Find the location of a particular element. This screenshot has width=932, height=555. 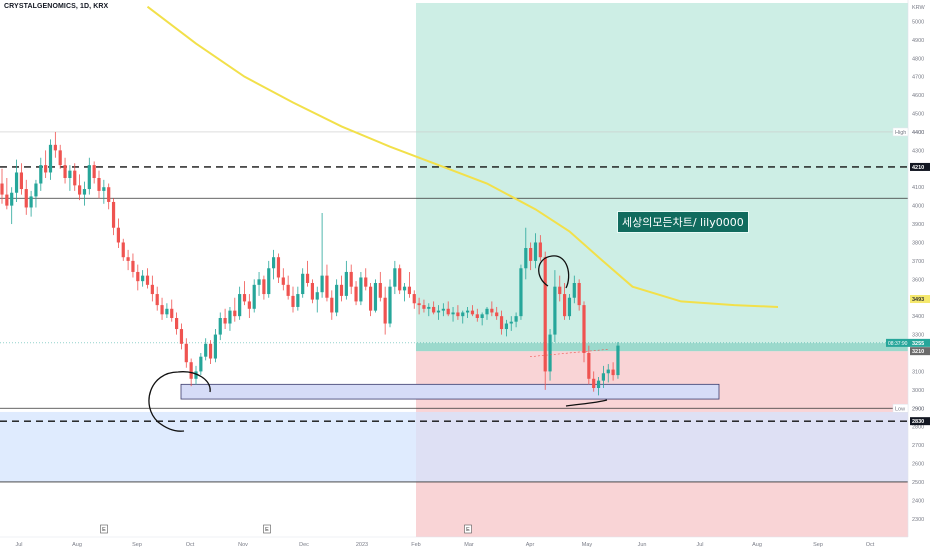

ma-price-tag-bg is located at coordinates (920, 299).